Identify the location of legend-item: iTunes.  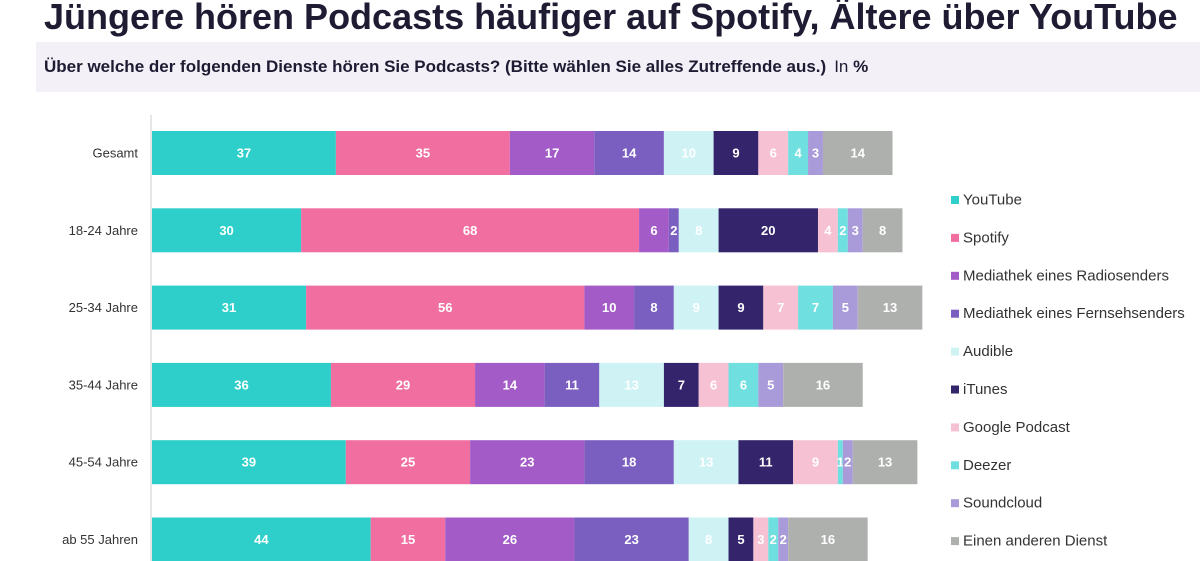
(979, 389).